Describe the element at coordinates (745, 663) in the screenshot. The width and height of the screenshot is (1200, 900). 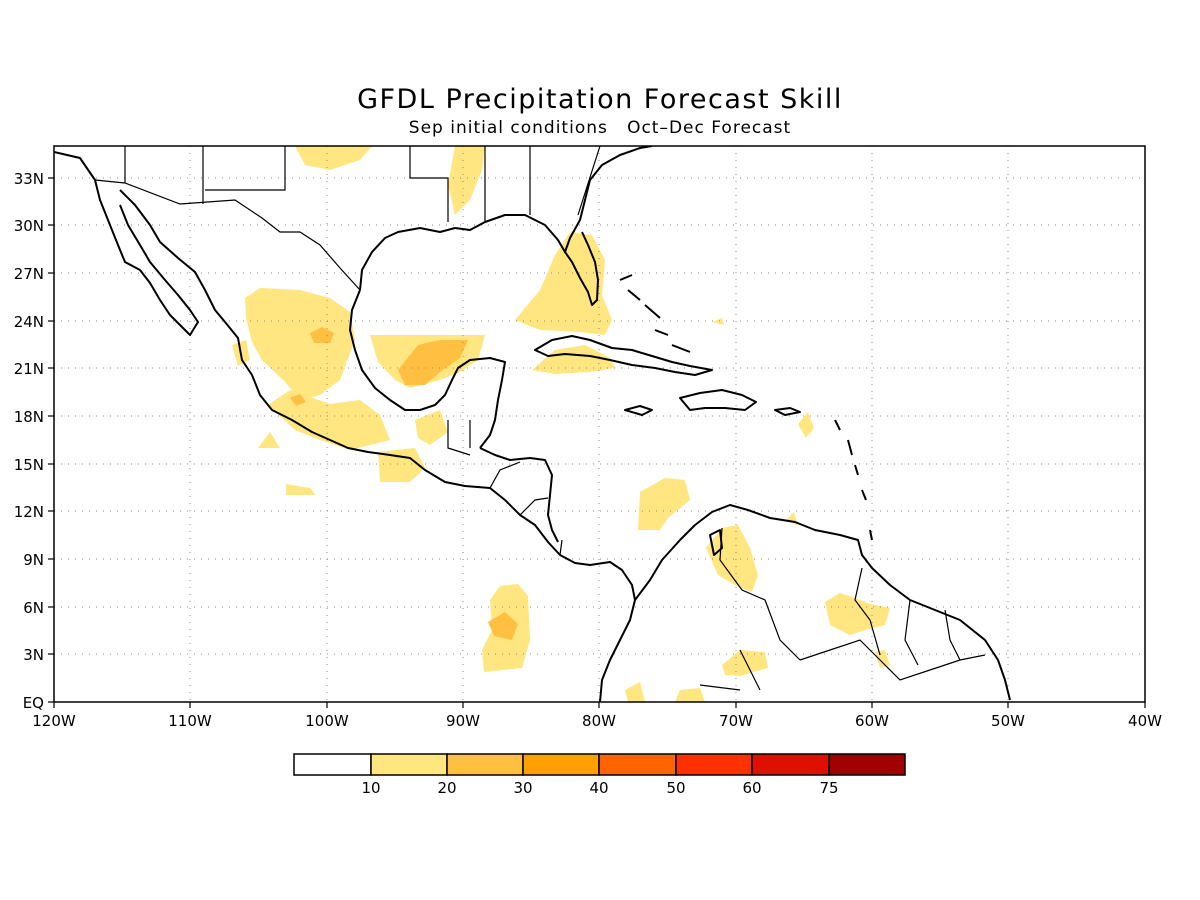
I see `skill-region-sa-north` at that location.